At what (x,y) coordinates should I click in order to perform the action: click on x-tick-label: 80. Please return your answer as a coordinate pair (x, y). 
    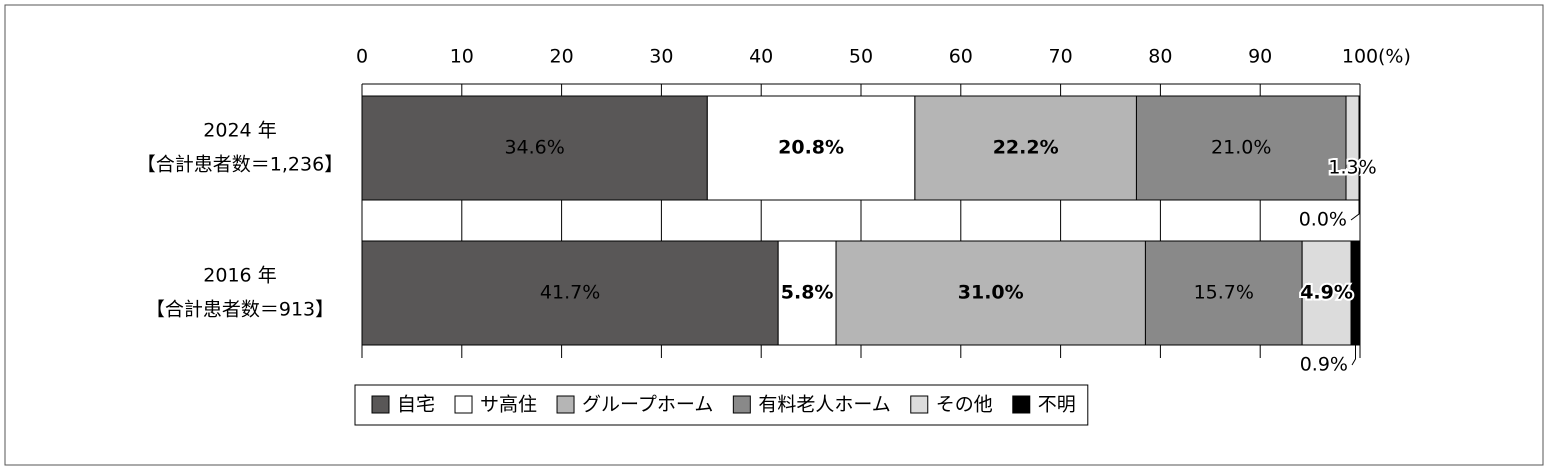
    Looking at the image, I should click on (1160, 57).